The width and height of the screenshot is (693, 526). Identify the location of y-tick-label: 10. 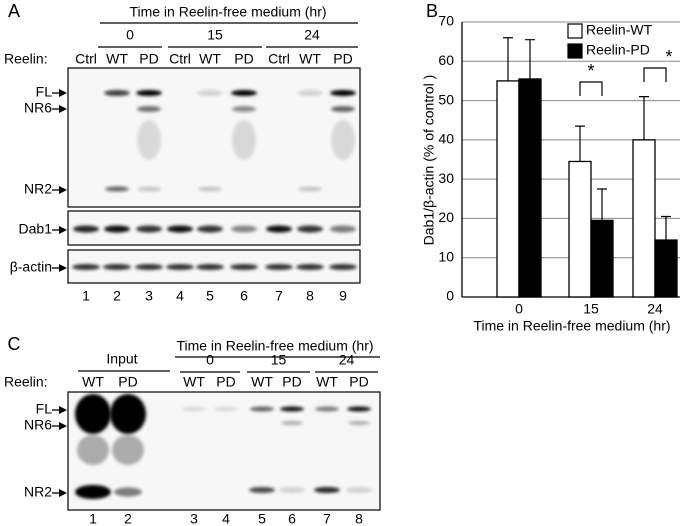
(446, 256).